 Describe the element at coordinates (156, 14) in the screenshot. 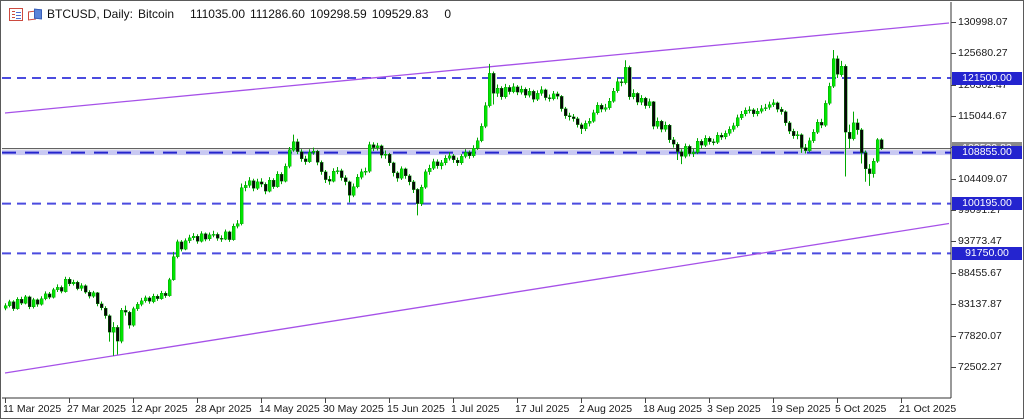

I see `chart-title-instrument: Bitcoin` at that location.